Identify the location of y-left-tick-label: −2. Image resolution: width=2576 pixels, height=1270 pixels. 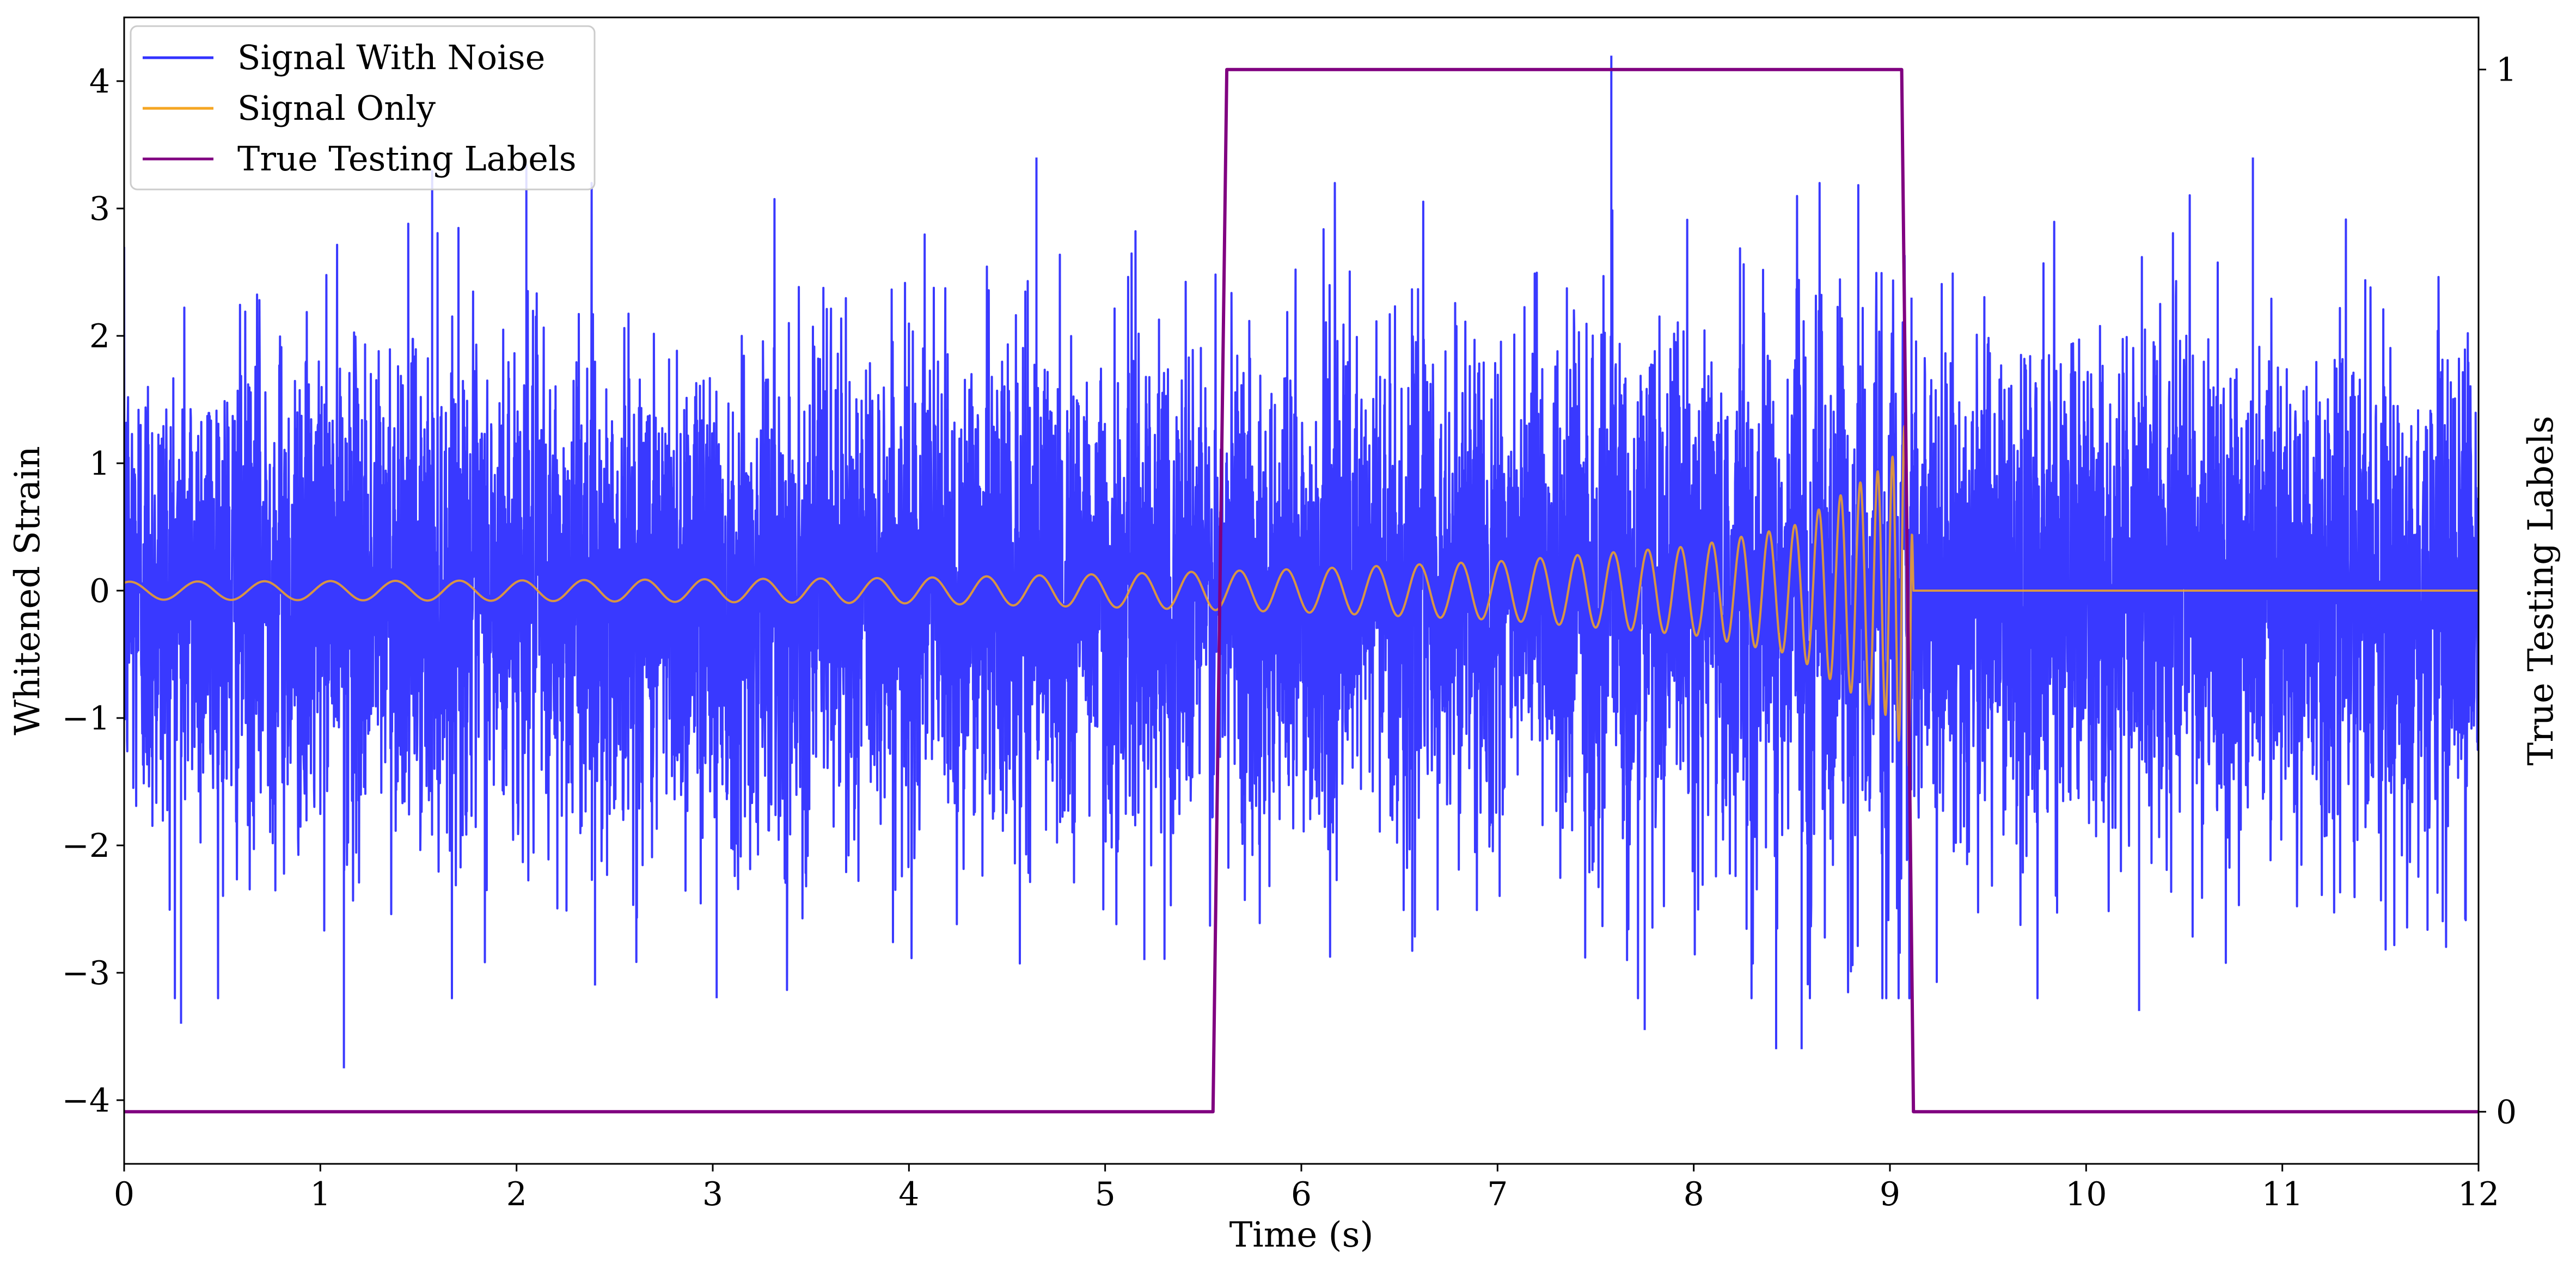
(86, 846).